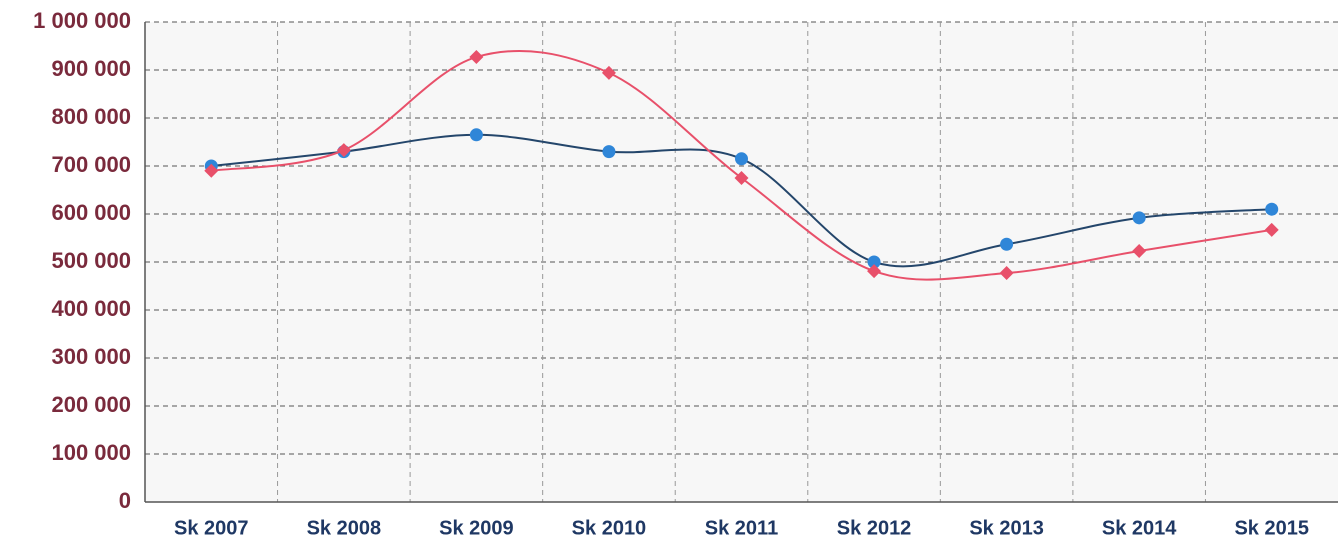 This screenshot has width=1338, height=542. What do you see at coordinates (874, 528) in the screenshot?
I see `x-tick-label: Sk 2012` at bounding box center [874, 528].